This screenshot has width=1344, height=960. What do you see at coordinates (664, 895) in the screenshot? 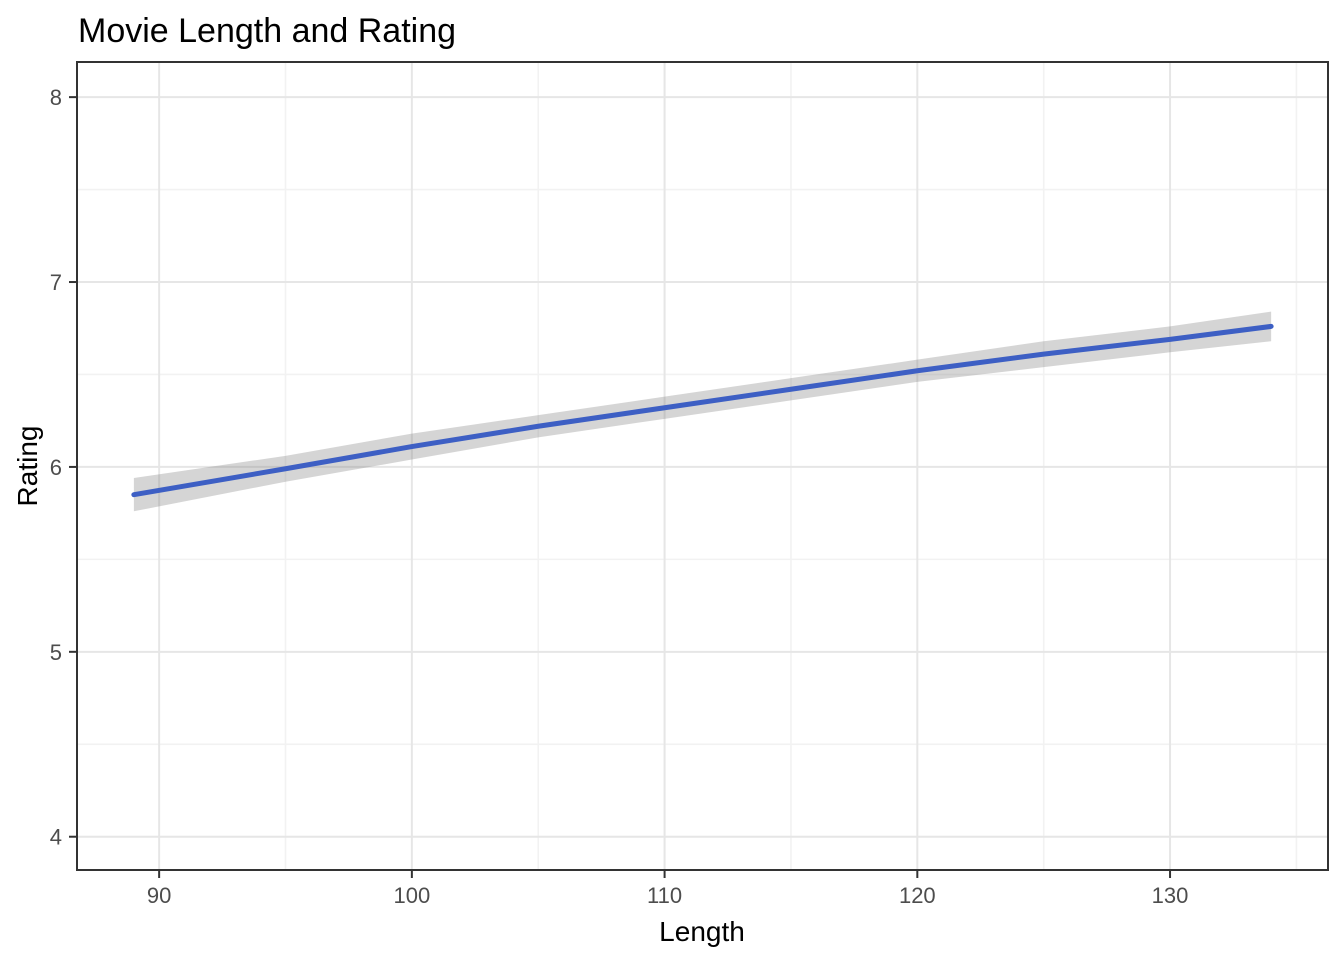
I see `x-tick-label: 110` at bounding box center [664, 895].